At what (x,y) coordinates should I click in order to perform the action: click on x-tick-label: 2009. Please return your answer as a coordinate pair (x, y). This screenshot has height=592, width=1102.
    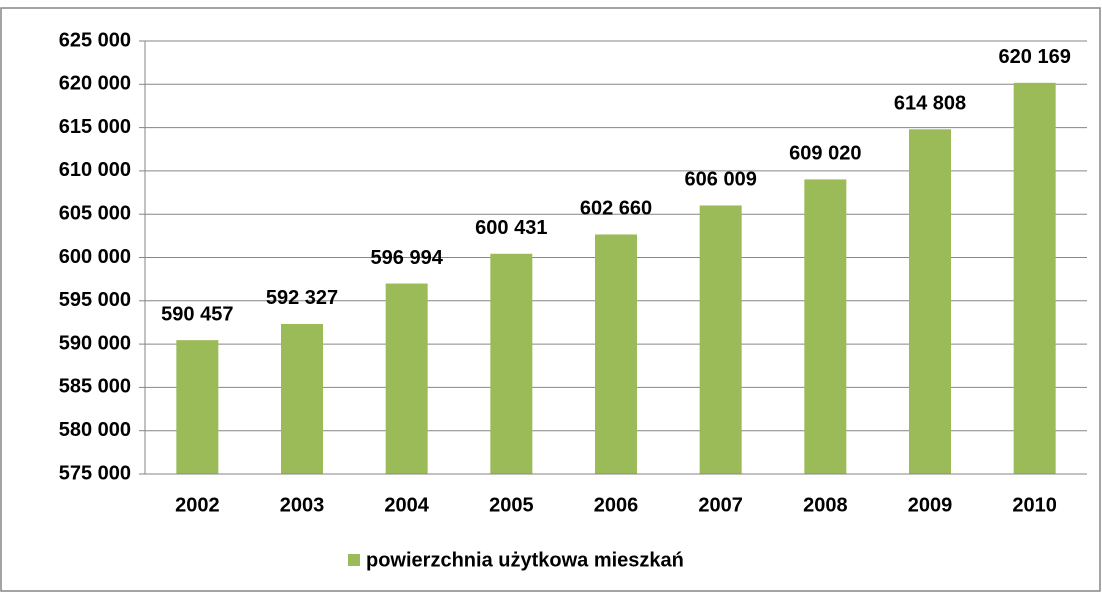
    Looking at the image, I should click on (930, 505).